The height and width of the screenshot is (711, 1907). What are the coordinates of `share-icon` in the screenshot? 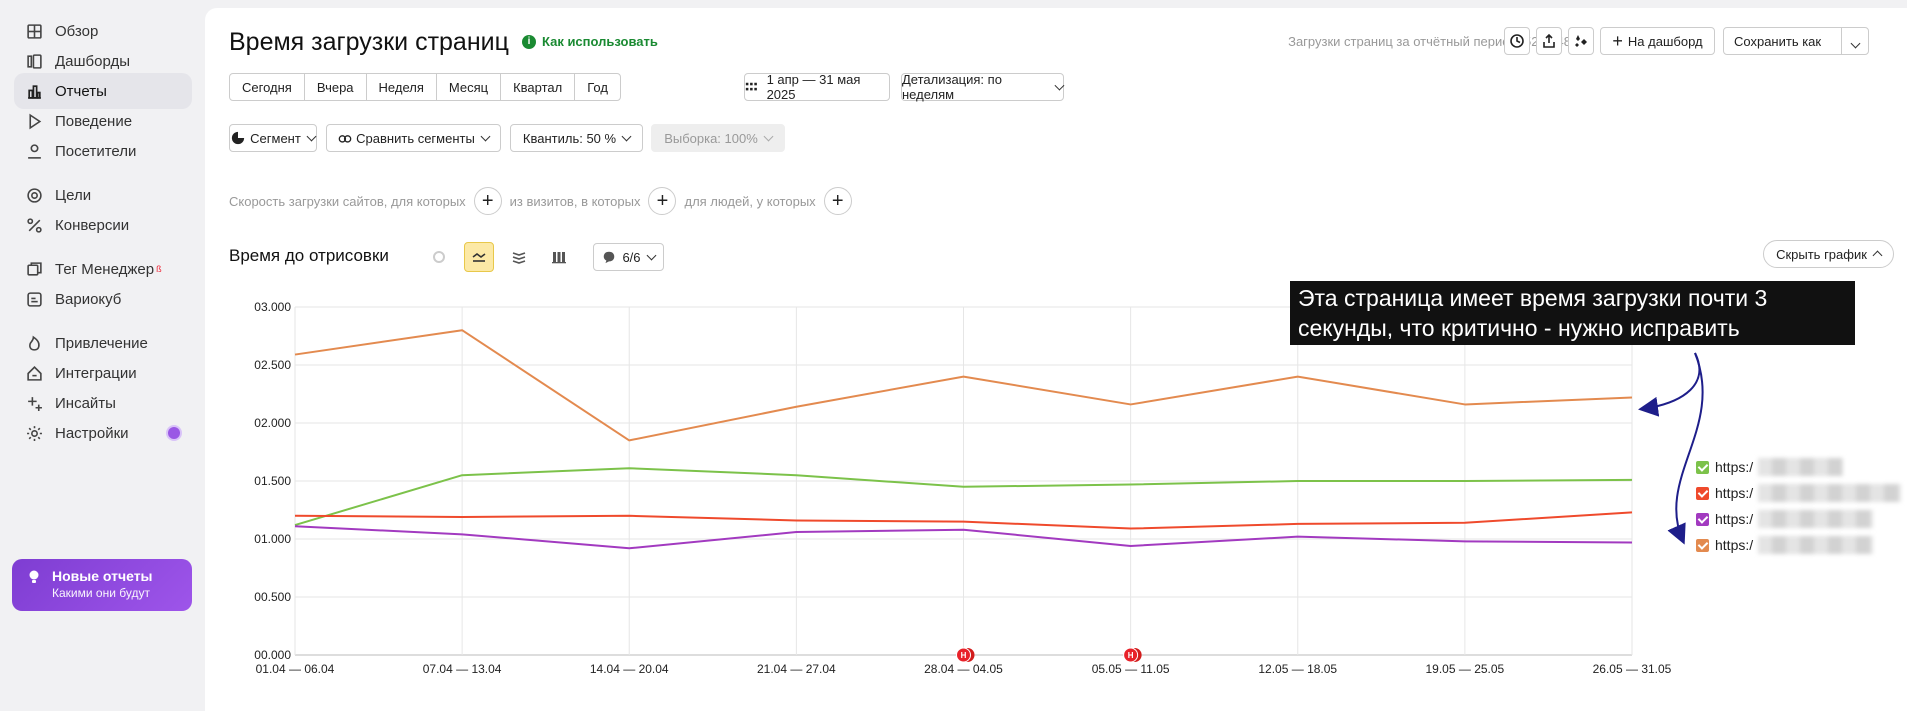 It's located at (1549, 40).